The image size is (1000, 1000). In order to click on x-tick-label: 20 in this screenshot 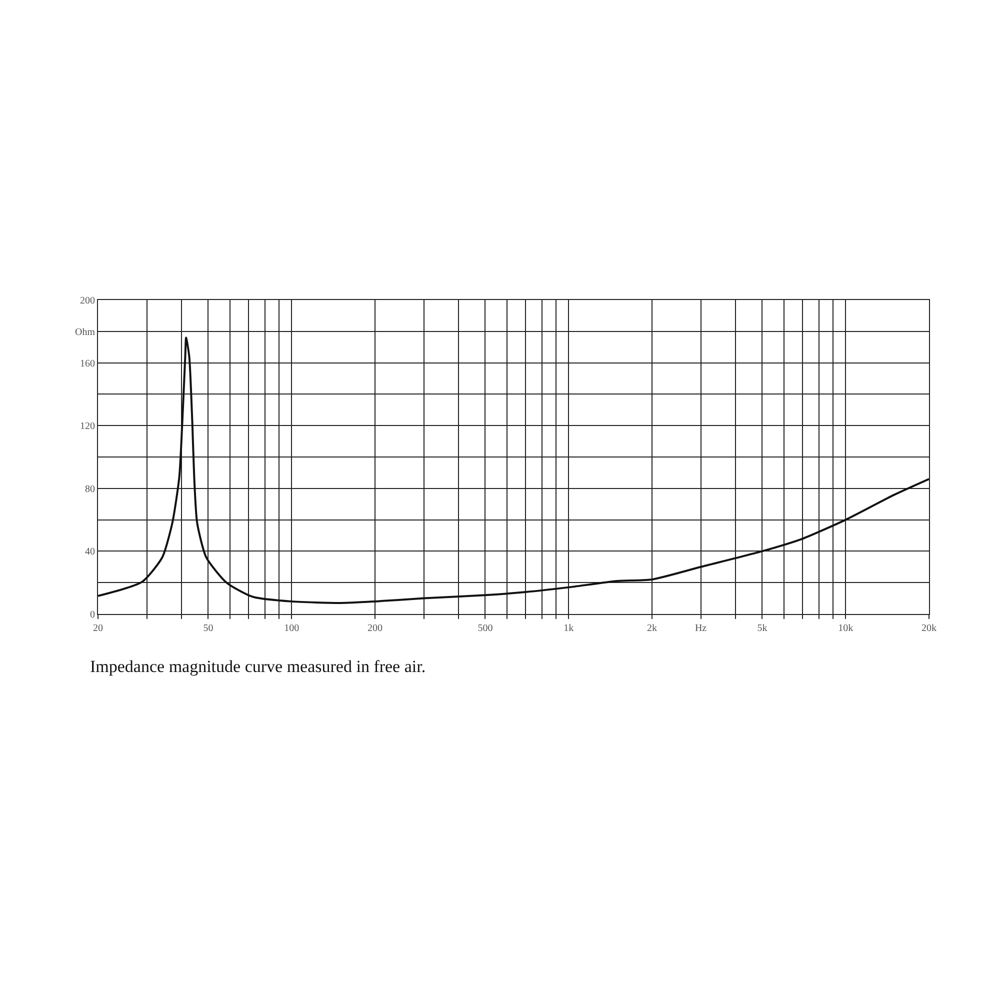, I will do `click(98, 628)`.